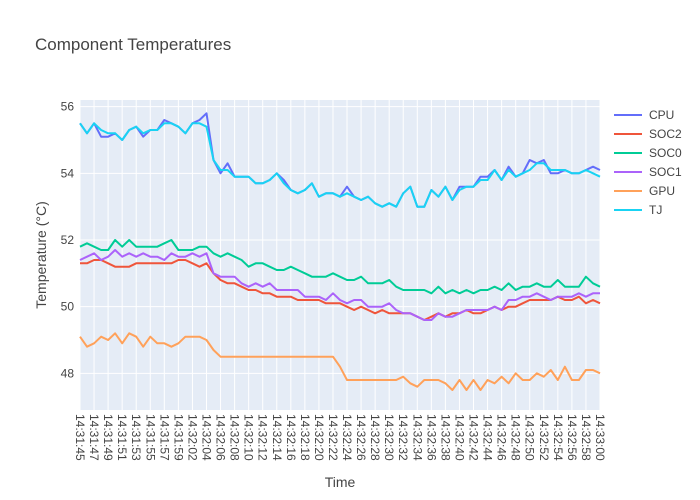 This screenshot has width=700, height=500. Describe the element at coordinates (648, 162) in the screenshot. I see `legend: CPU SOC2 SOC0 SOC1 GPU TJ` at that location.